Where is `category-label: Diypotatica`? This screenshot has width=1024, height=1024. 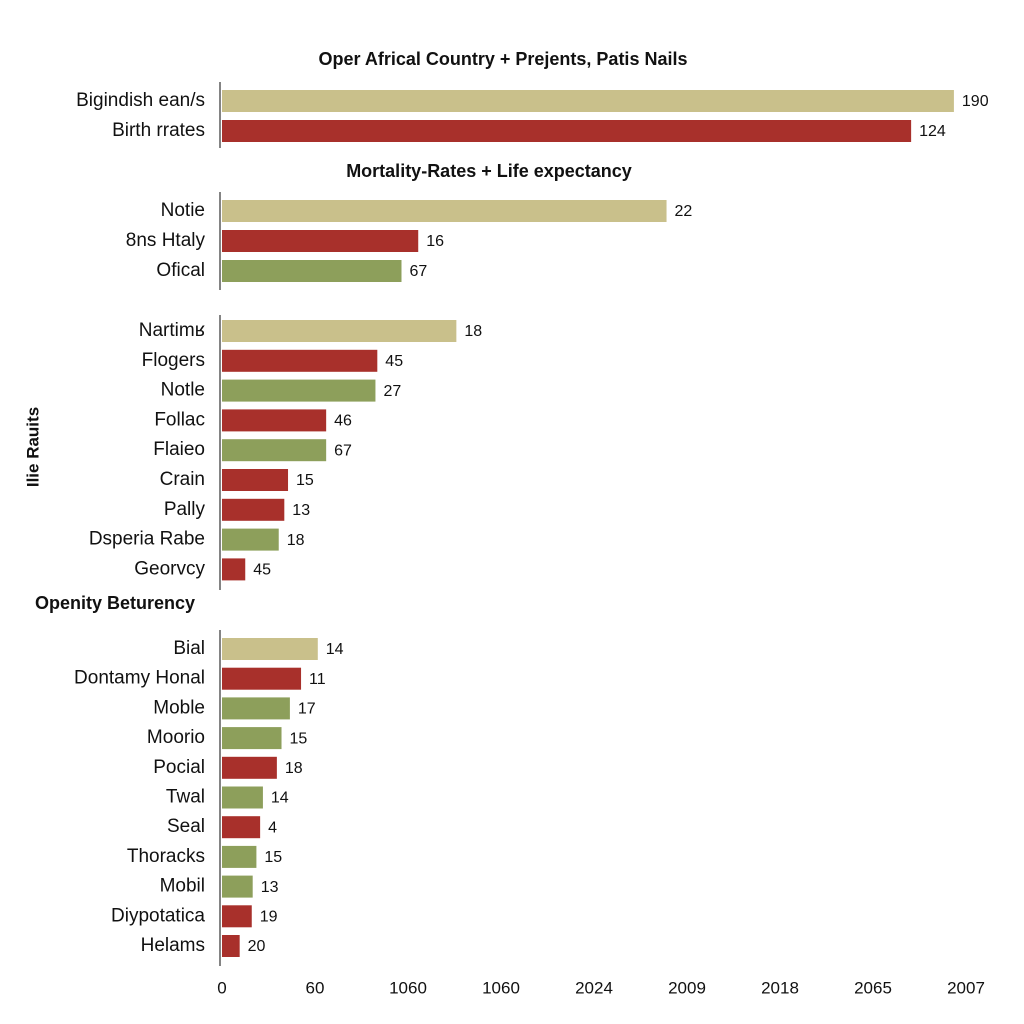 category-label: Diypotatica is located at coordinates (158, 915).